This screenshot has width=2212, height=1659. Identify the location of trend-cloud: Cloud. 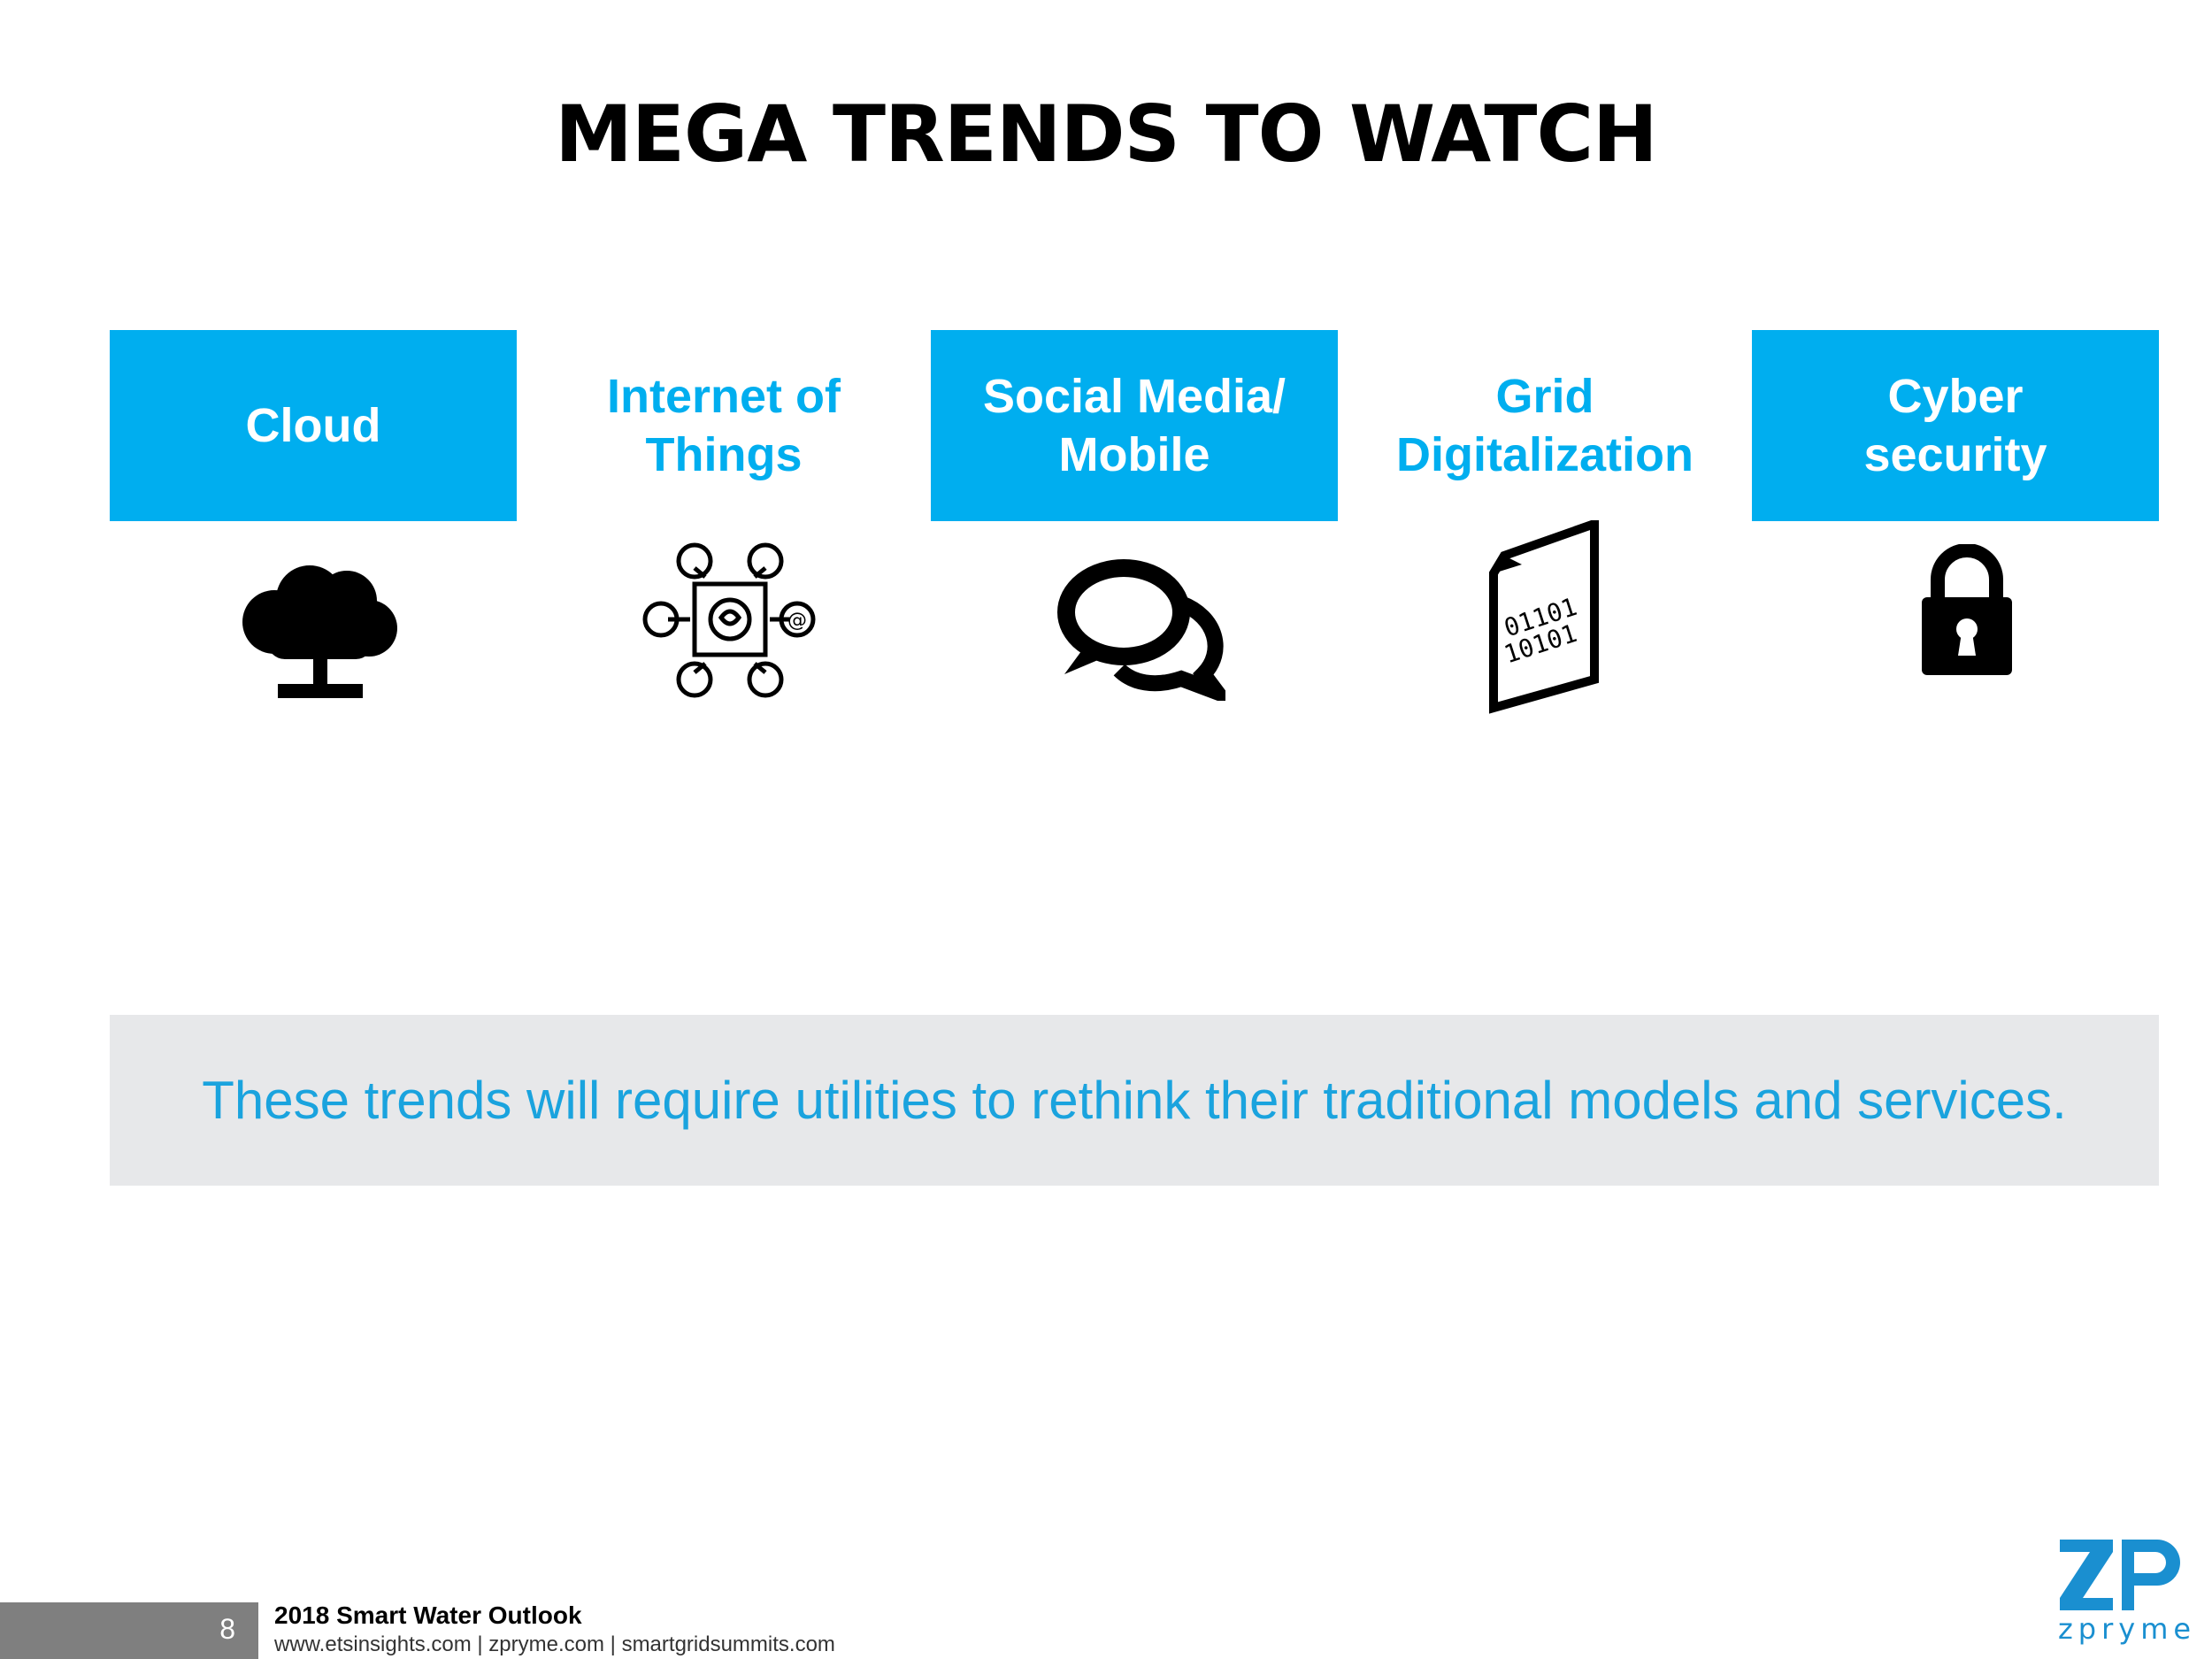
(314, 425).